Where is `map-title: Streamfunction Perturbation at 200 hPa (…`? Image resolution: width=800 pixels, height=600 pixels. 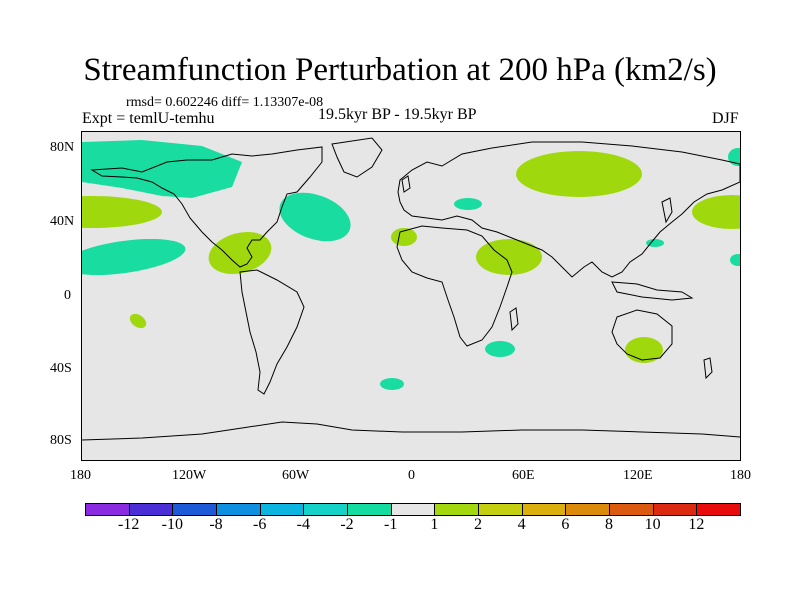
map-title: Streamfunction Perturbation at 200 hPa (… is located at coordinates (400, 70).